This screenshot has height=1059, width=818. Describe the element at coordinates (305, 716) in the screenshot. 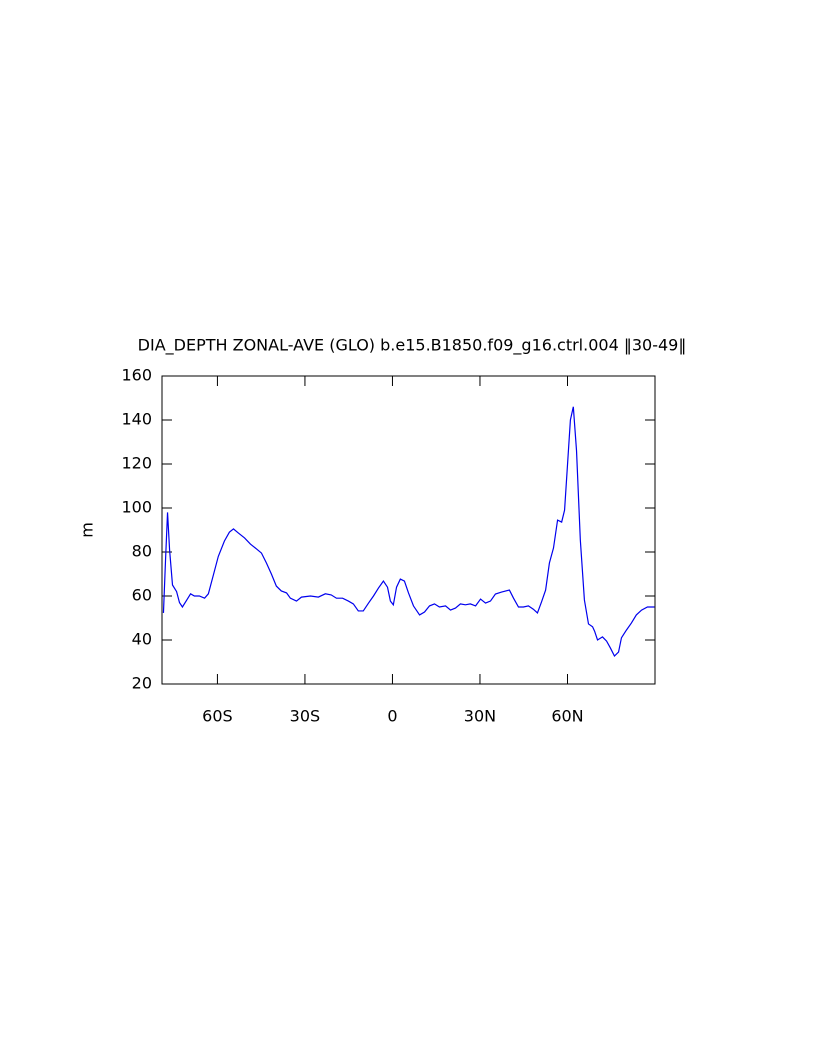

I see `x-tick-label: 30S` at that location.